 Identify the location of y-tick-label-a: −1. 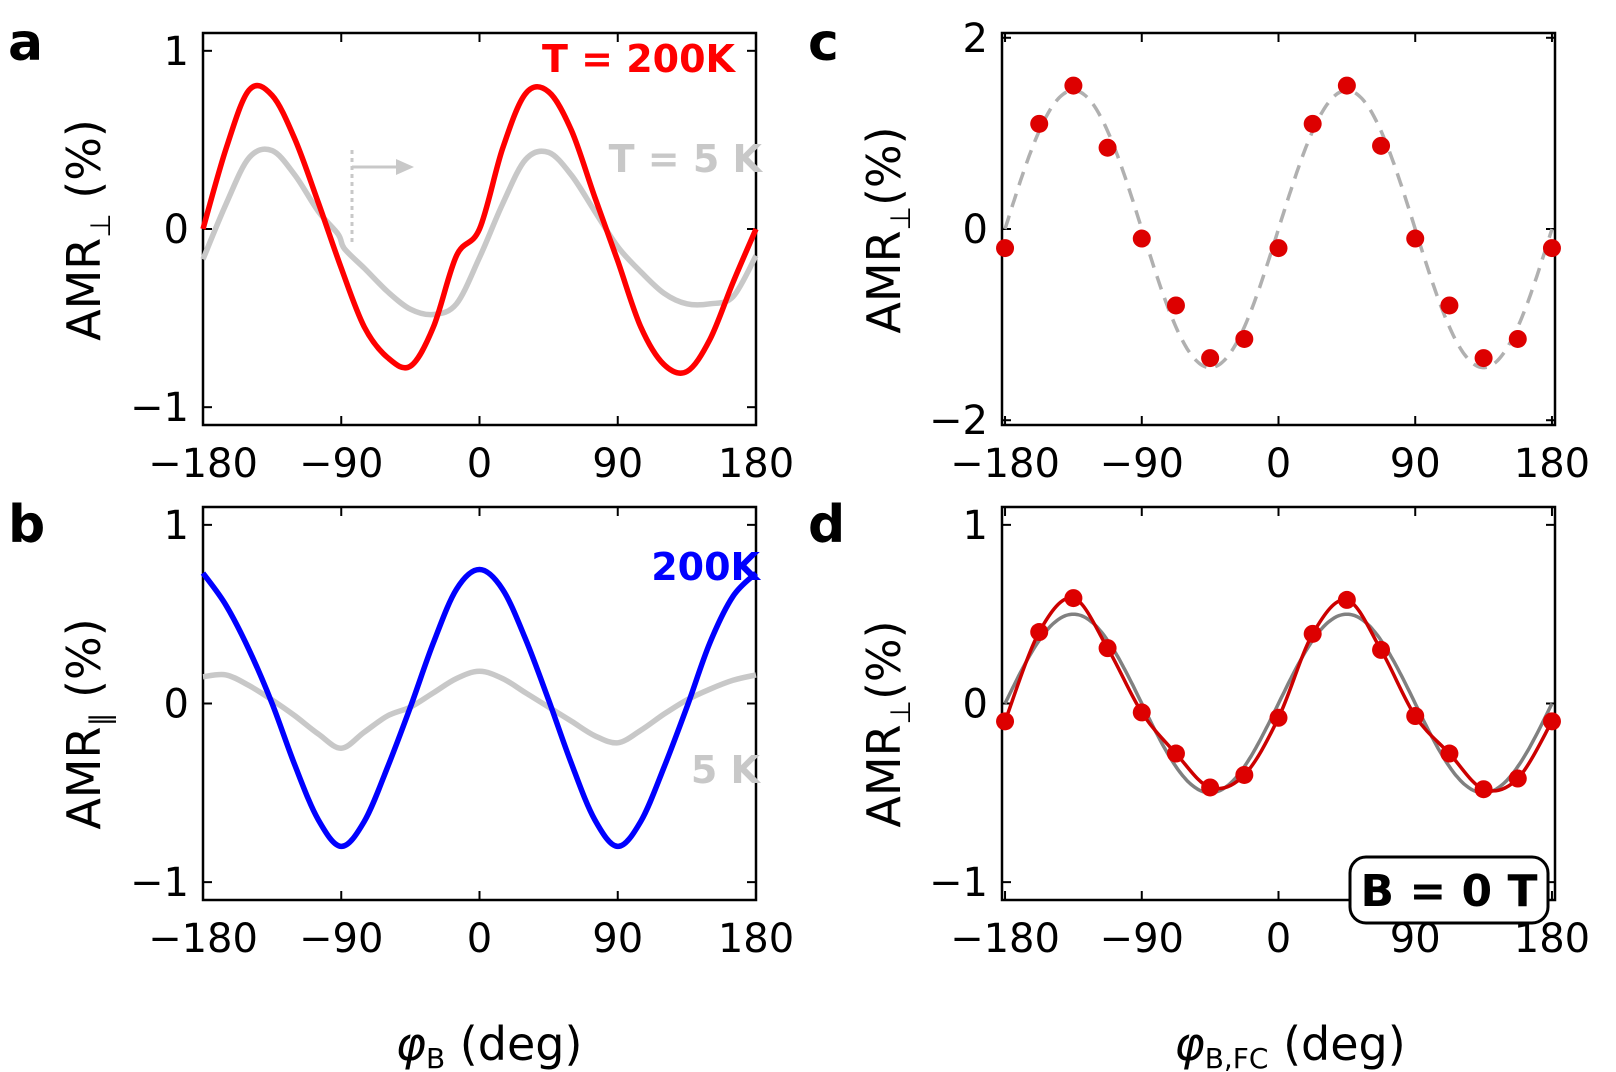
(159, 408).